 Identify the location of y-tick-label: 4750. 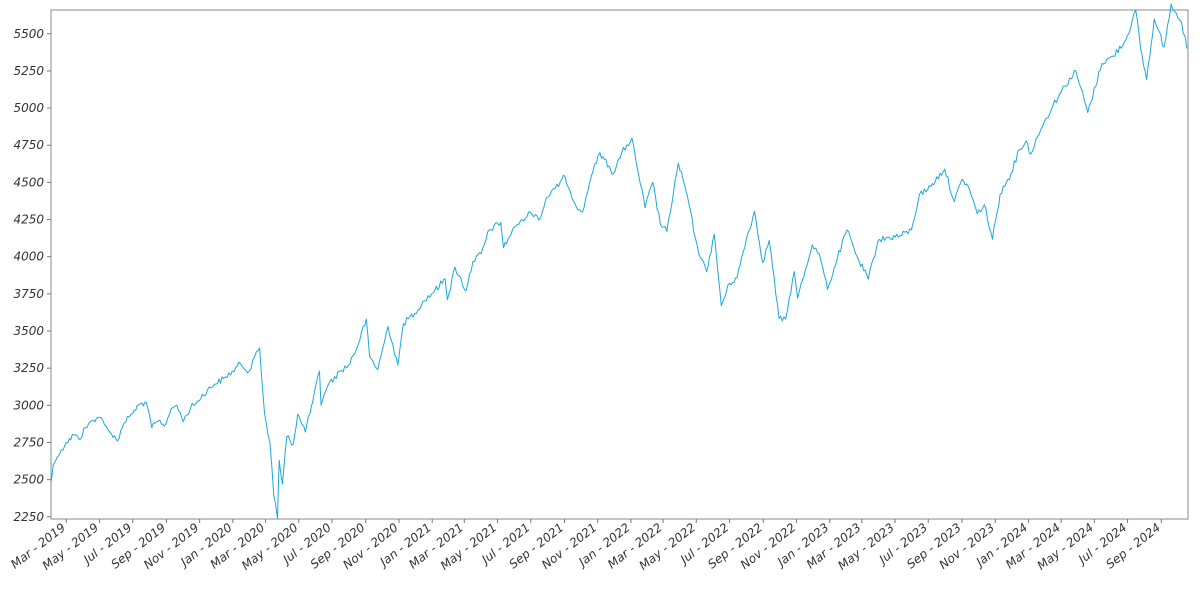
(28, 145).